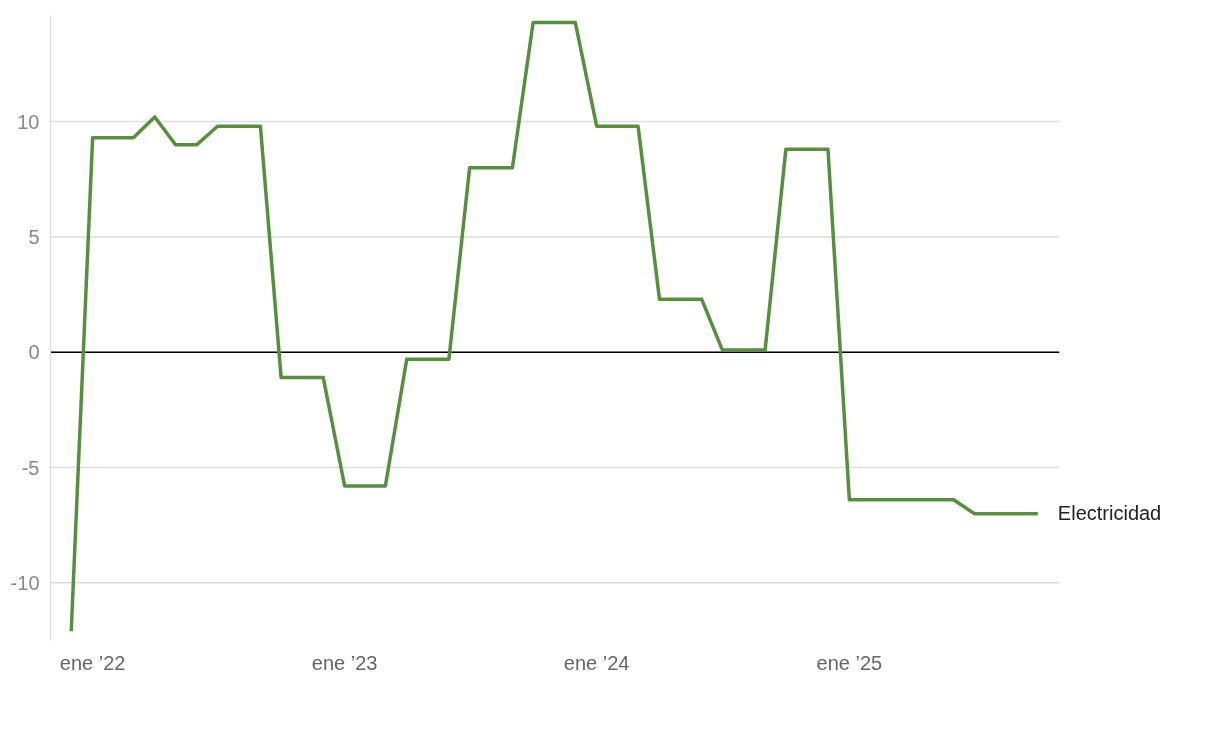 The width and height of the screenshot is (1220, 738). Describe the element at coordinates (25, 582) in the screenshot. I see `y-tick-label: -10` at that location.